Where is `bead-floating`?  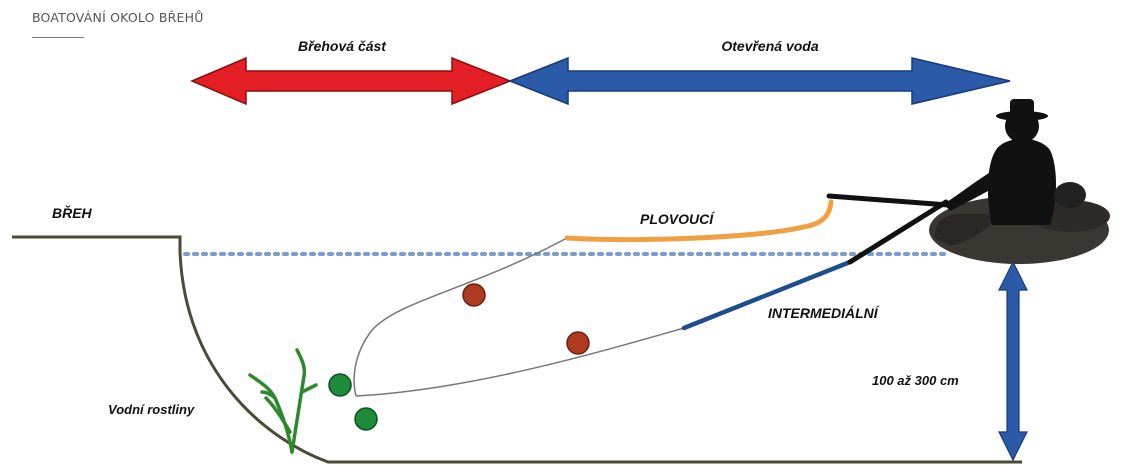 bead-floating is located at coordinates (474, 295).